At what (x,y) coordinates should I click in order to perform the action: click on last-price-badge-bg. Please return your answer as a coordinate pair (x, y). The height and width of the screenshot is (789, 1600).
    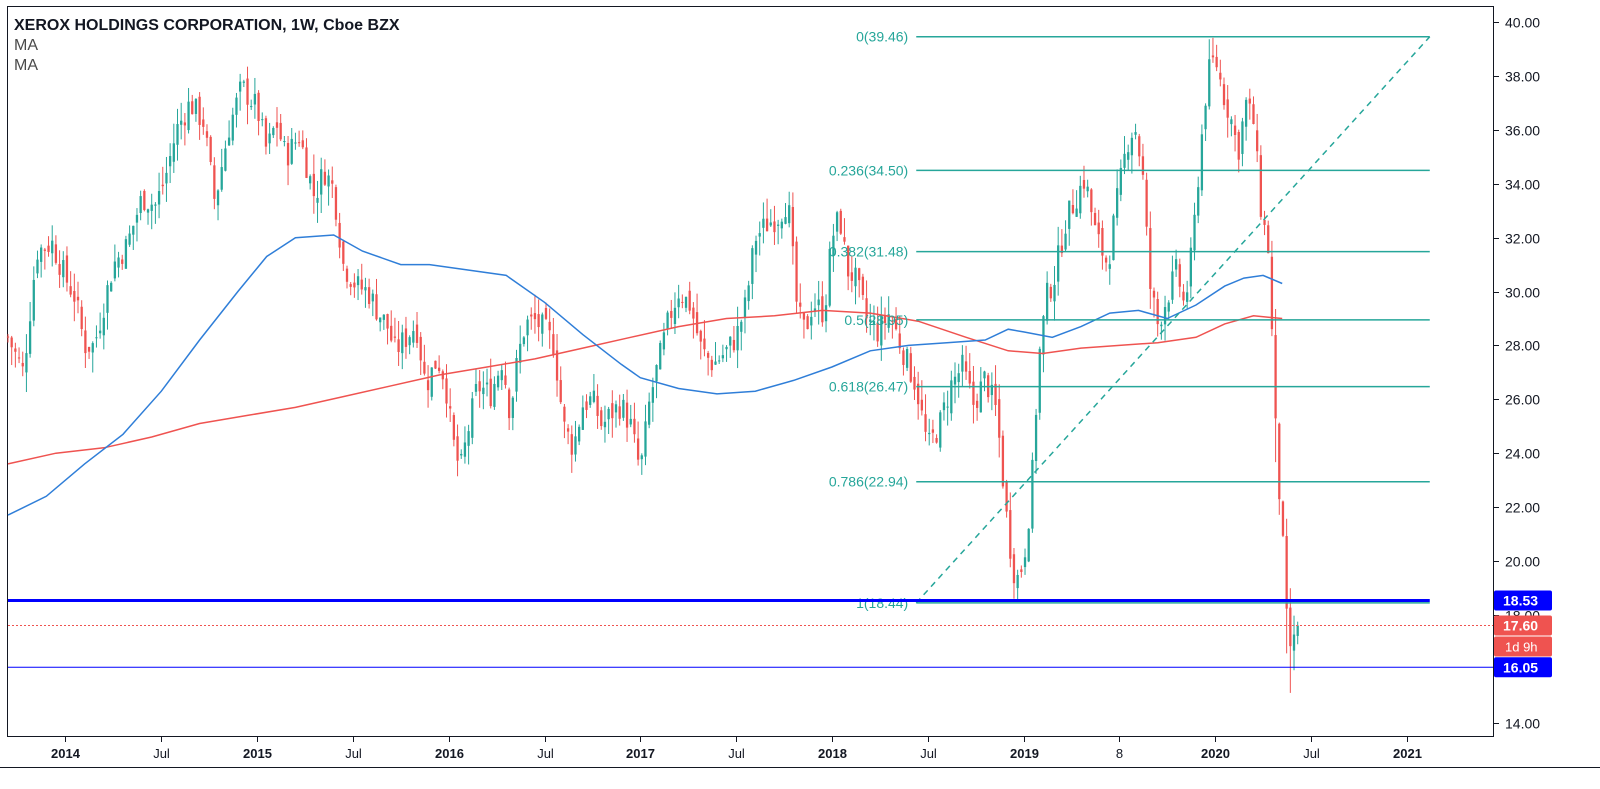
    Looking at the image, I should click on (1523, 625).